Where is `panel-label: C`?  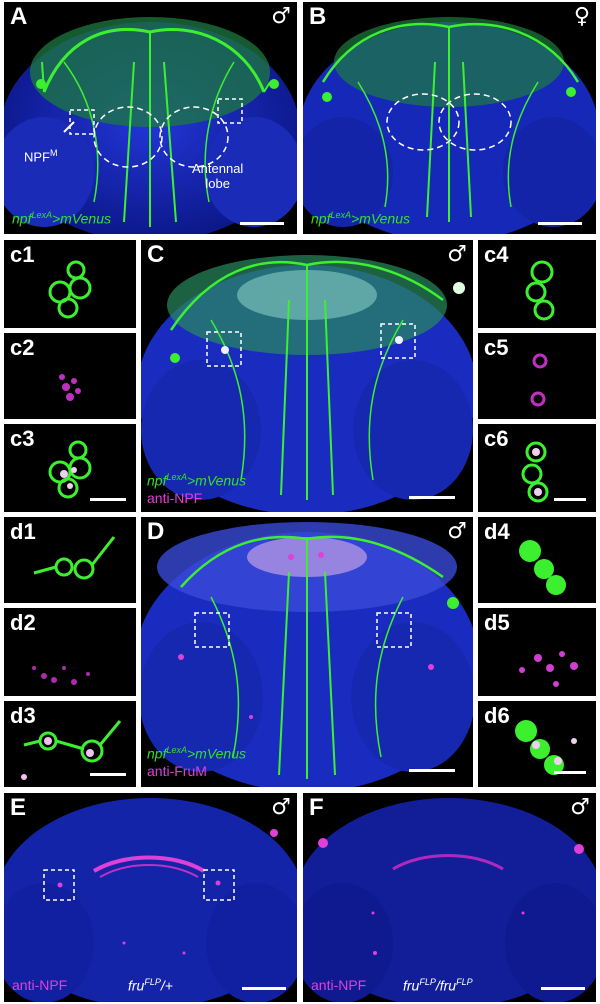
panel-label: C is located at coordinates (156, 254).